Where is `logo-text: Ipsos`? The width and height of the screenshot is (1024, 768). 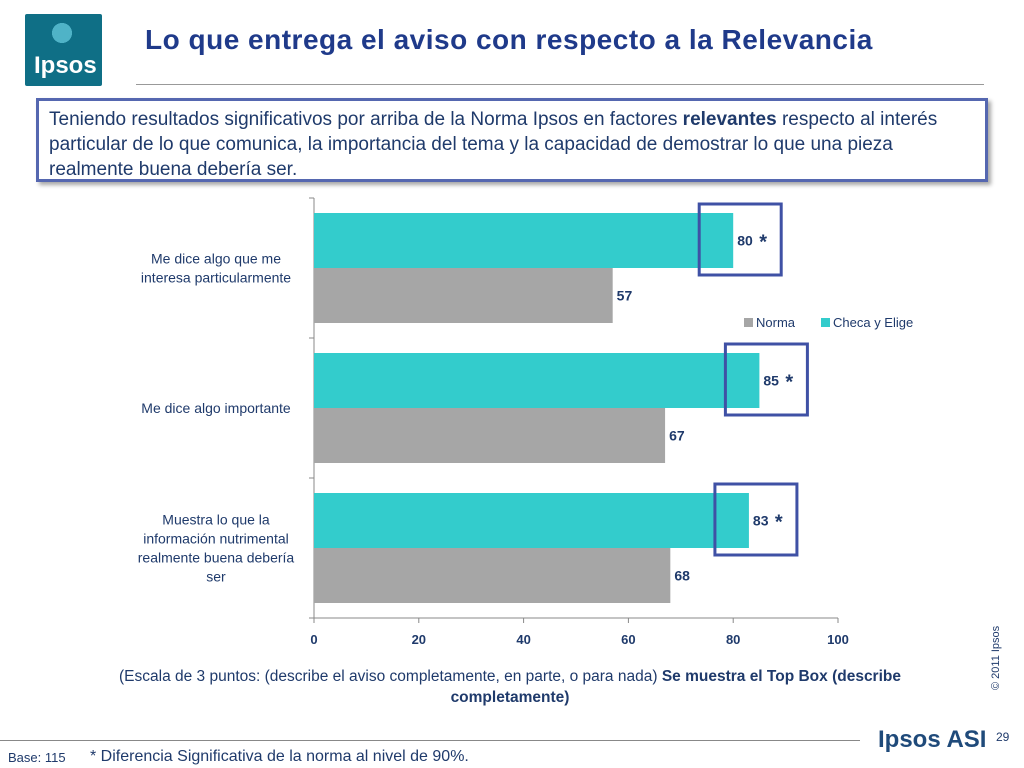
logo-text: Ipsos is located at coordinates (65, 65).